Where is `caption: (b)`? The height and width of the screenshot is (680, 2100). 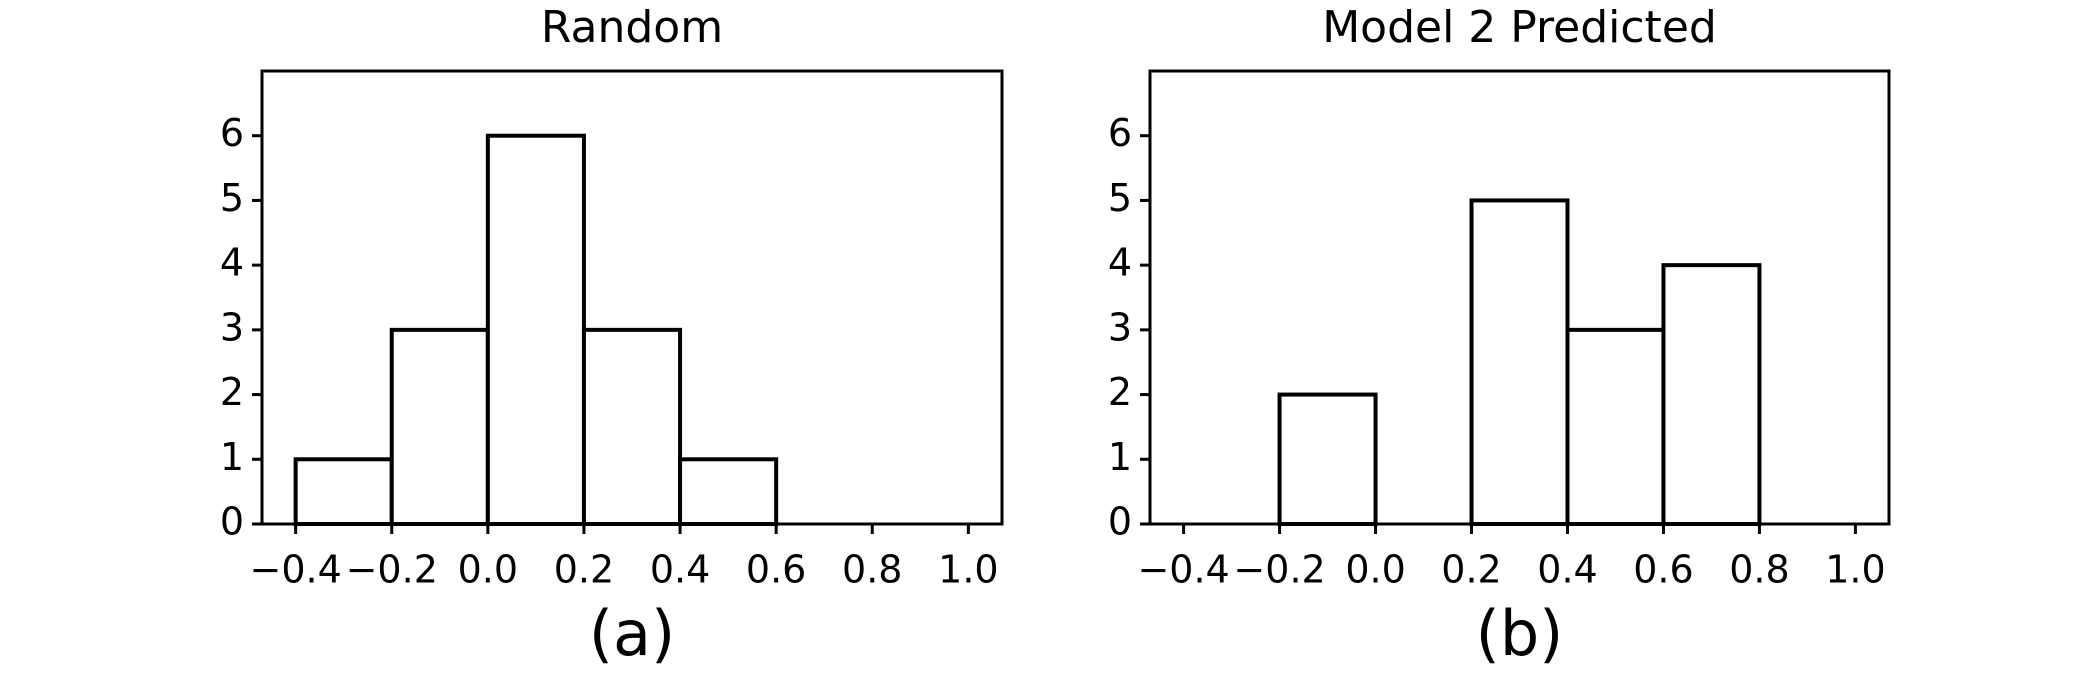
caption: (b) is located at coordinates (1520, 633).